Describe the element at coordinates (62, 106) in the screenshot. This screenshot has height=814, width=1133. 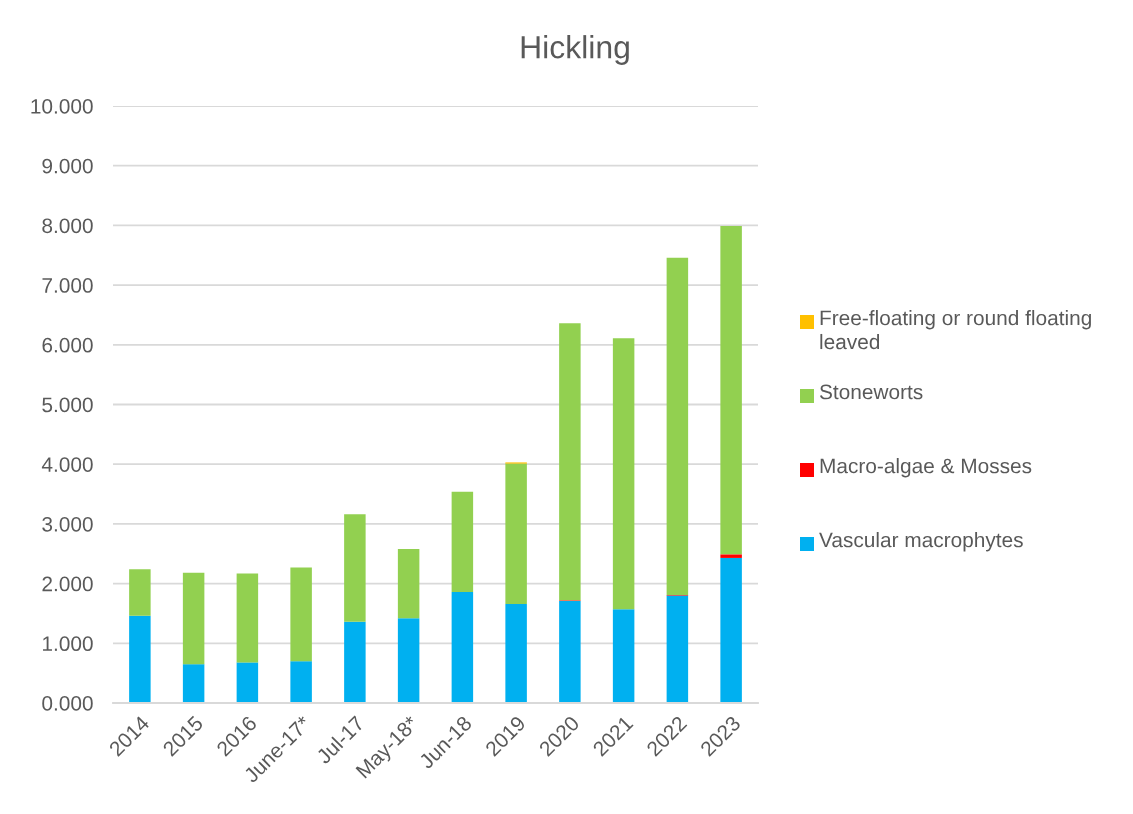
I see `y-tick-label: 10.000` at that location.